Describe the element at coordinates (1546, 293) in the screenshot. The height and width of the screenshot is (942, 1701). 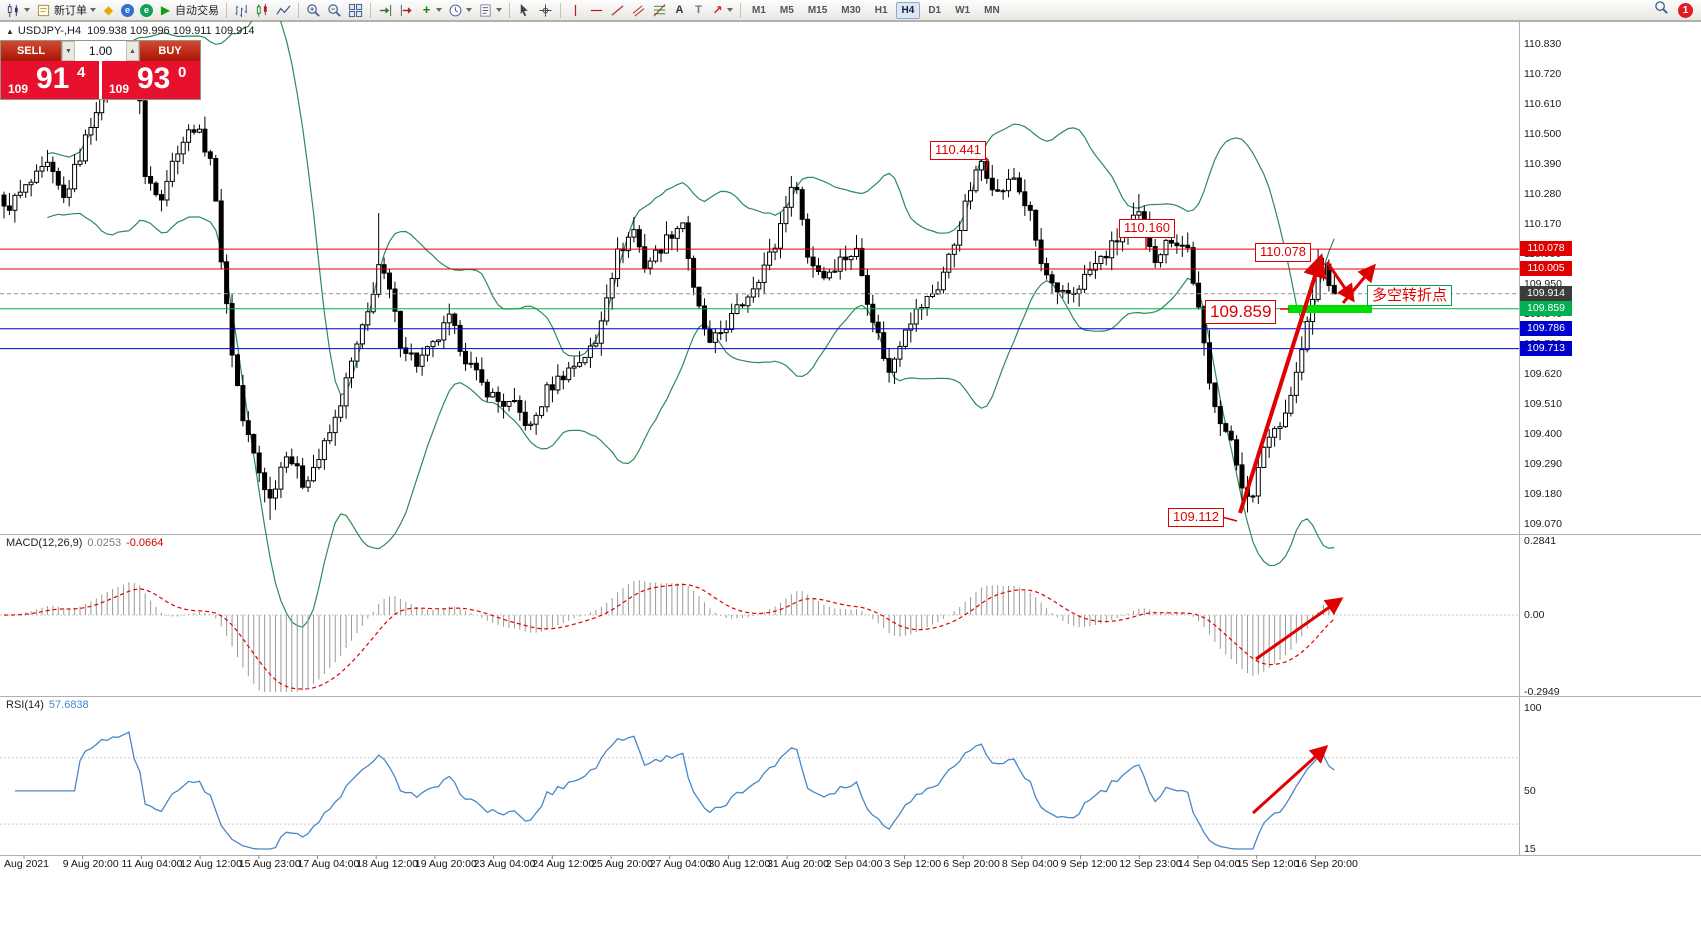
I see `price-tag: 109.914` at that location.